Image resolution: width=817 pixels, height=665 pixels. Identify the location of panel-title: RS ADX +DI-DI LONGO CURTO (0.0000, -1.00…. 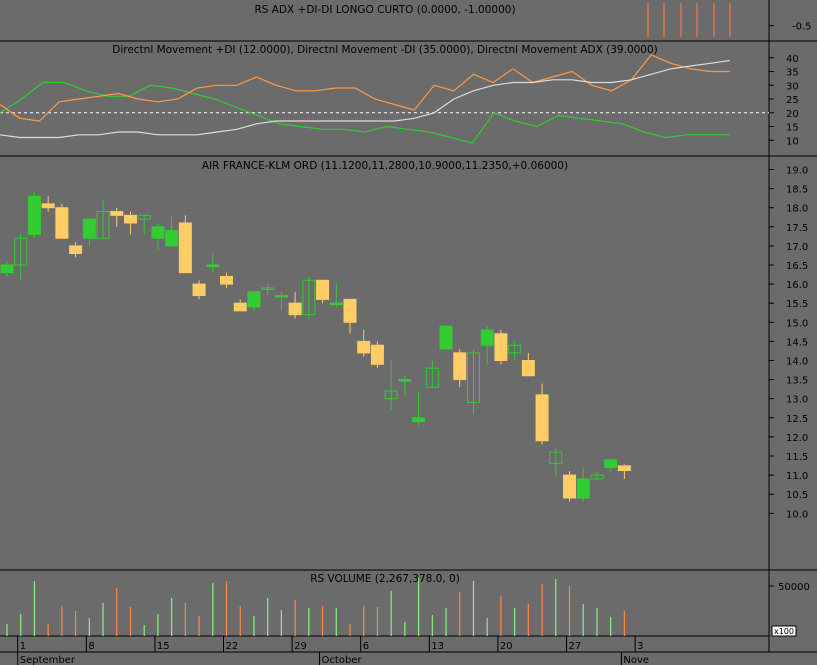
(384, 10).